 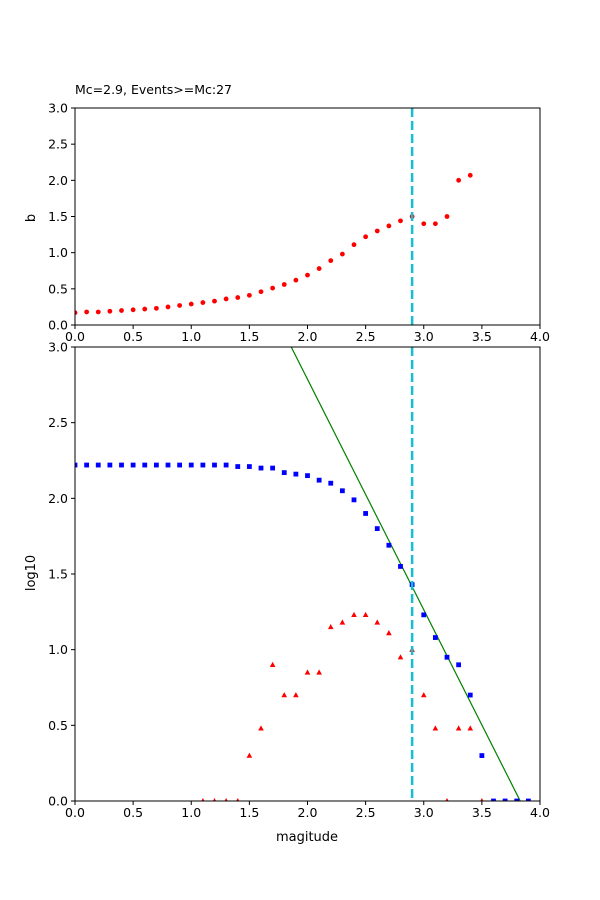 What do you see at coordinates (58, 801) in the screenshot?
I see `bottom-y-tick-label: 0.0` at bounding box center [58, 801].